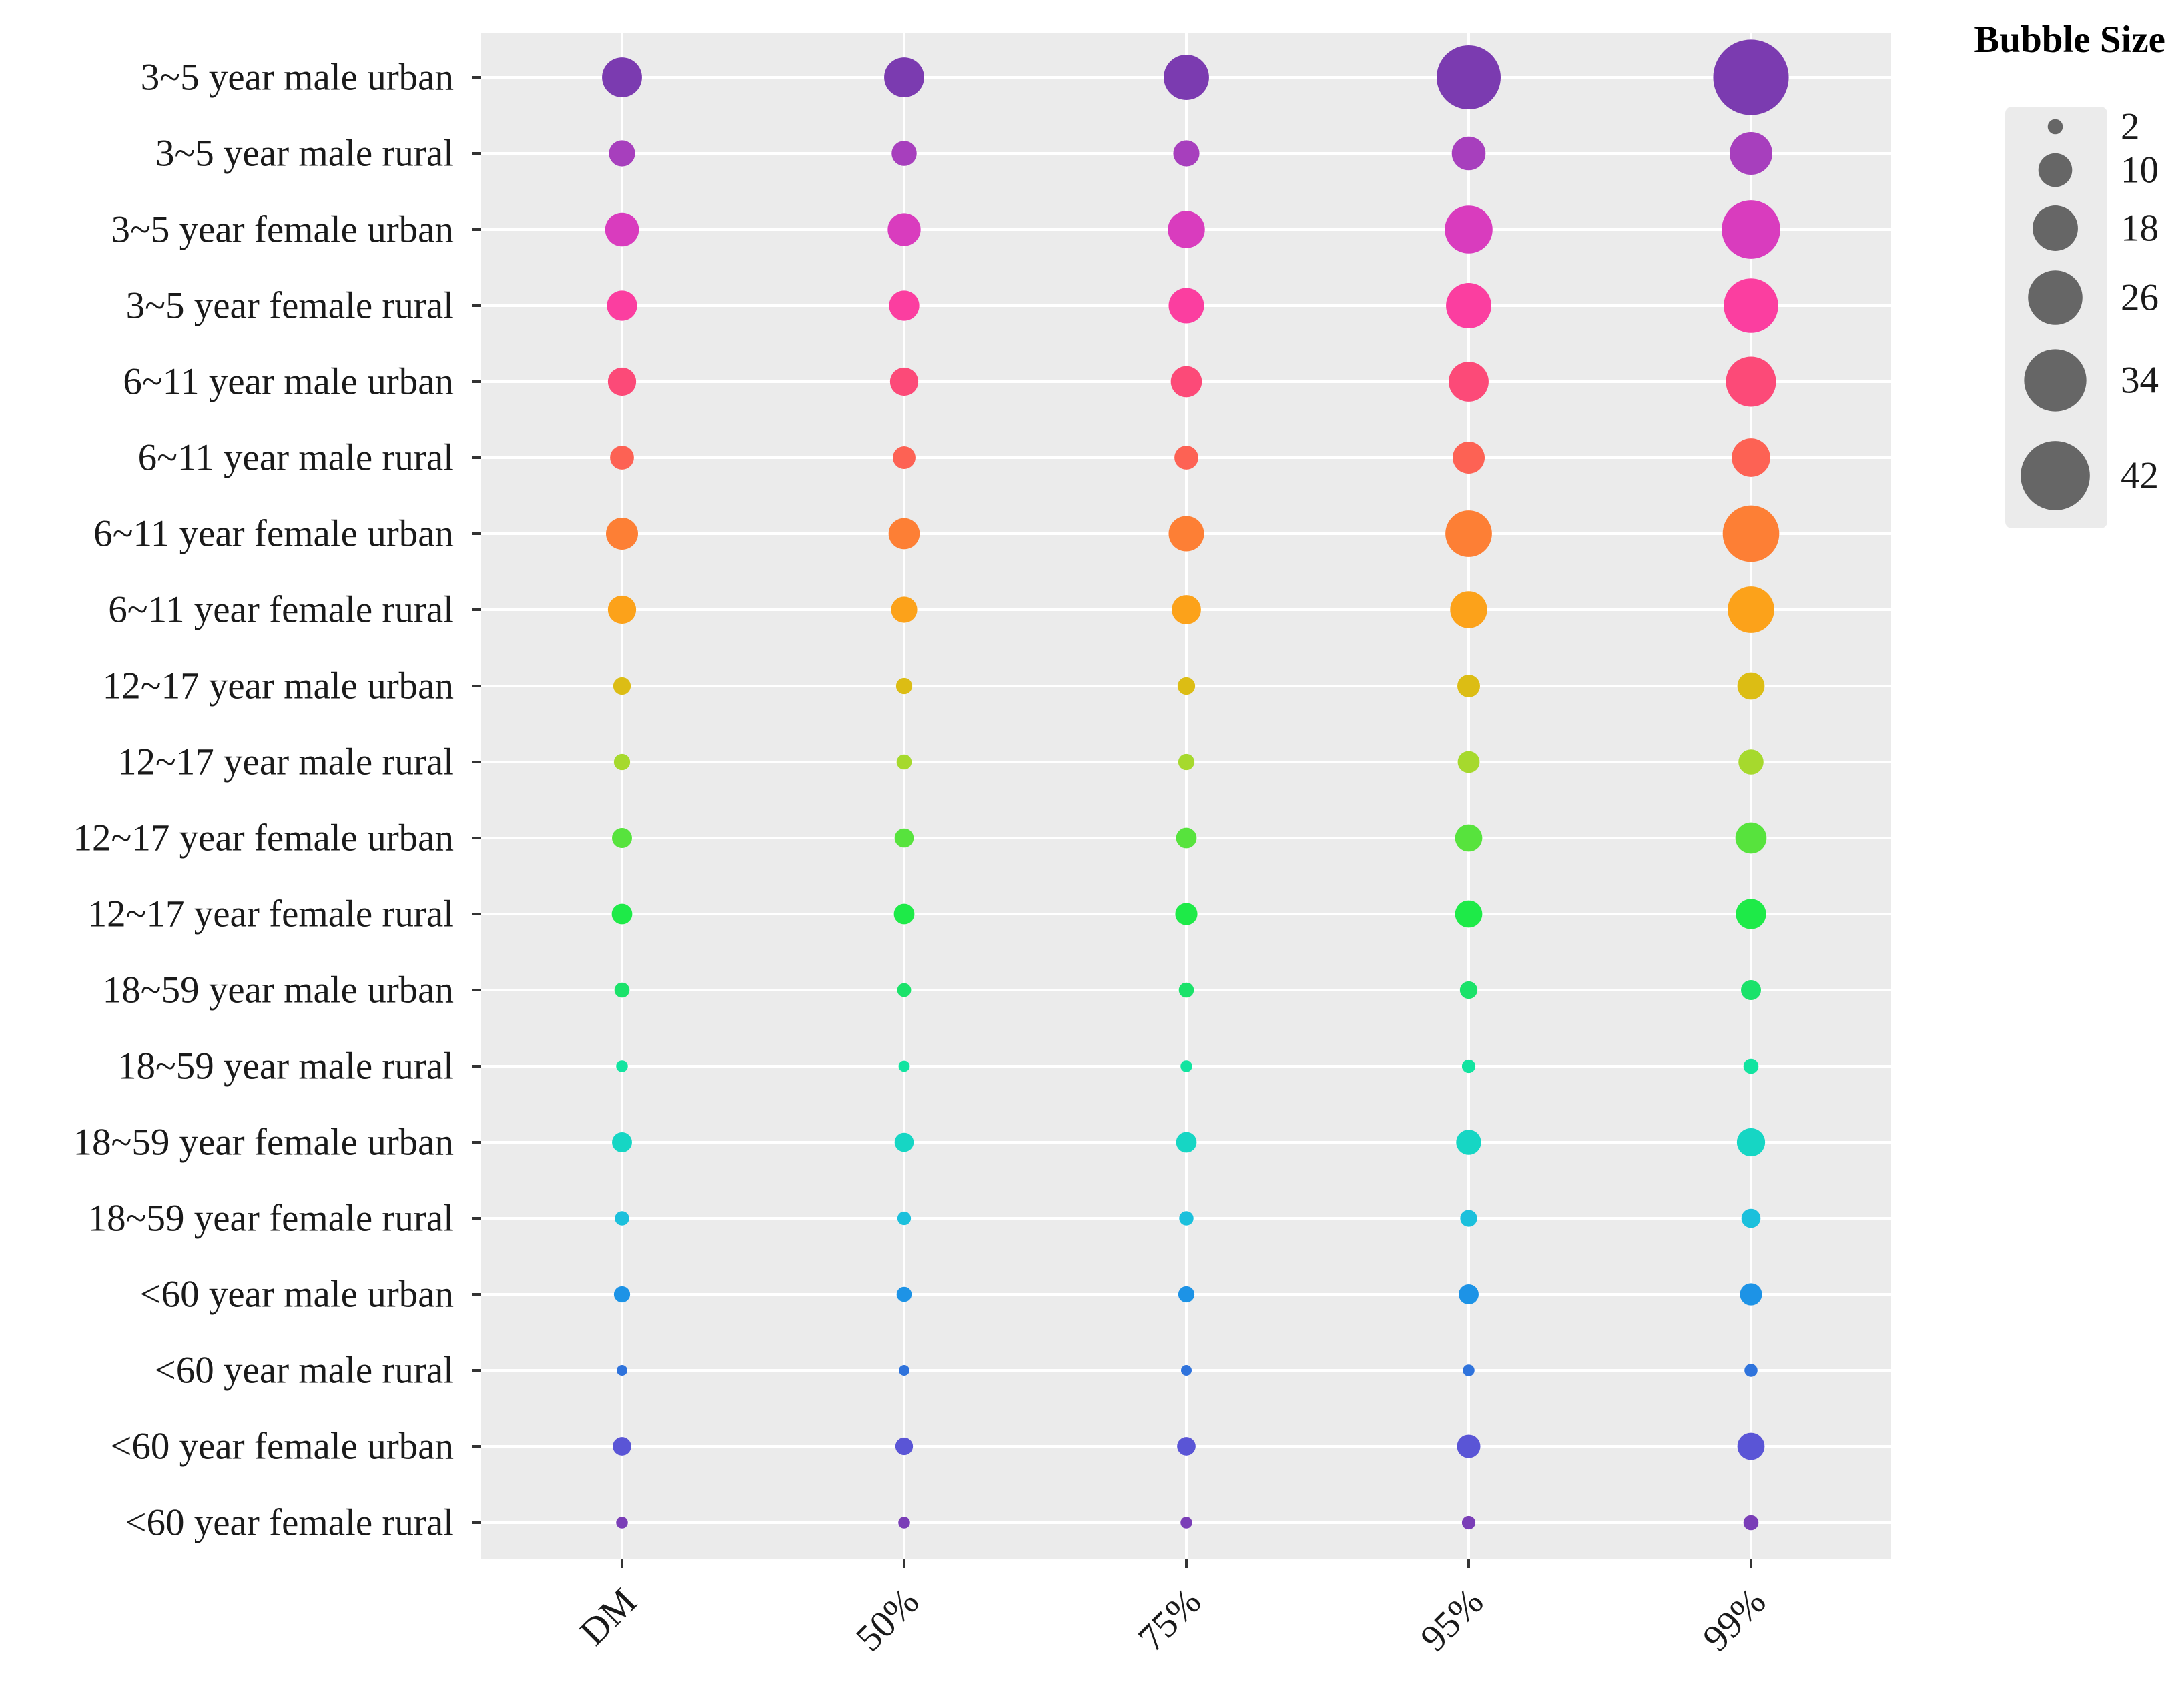 Image resolution: width=2184 pixels, height=1694 pixels. What do you see at coordinates (271, 914) in the screenshot?
I see `y-label-11: 12~17 year female rural` at bounding box center [271, 914].